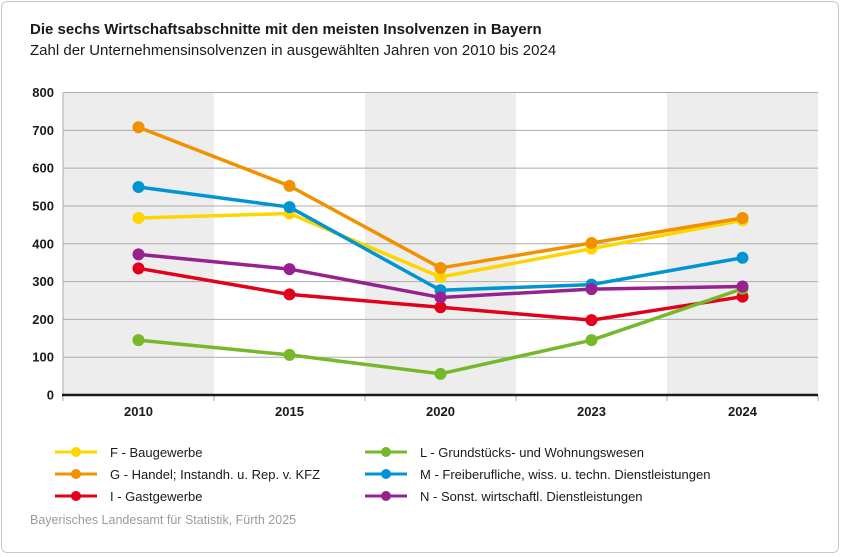 The width and height of the screenshot is (841, 557). Describe the element at coordinates (531, 496) in the screenshot. I see `legend-label-N: N - Sonst. wirtschaftl. Dienstleistungen` at that location.